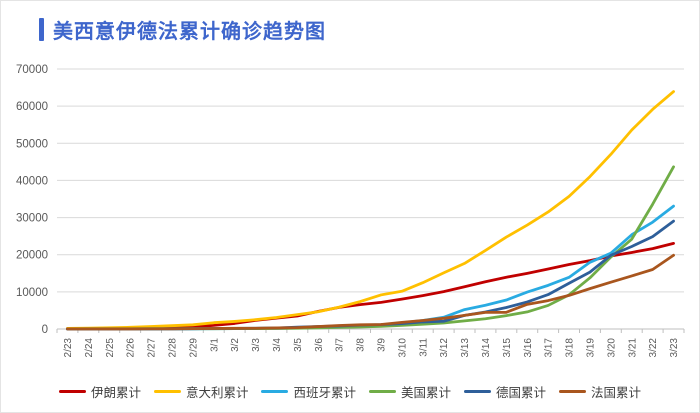  I want to click on legend-item-spain: 西班牙累计, so click(308, 391).